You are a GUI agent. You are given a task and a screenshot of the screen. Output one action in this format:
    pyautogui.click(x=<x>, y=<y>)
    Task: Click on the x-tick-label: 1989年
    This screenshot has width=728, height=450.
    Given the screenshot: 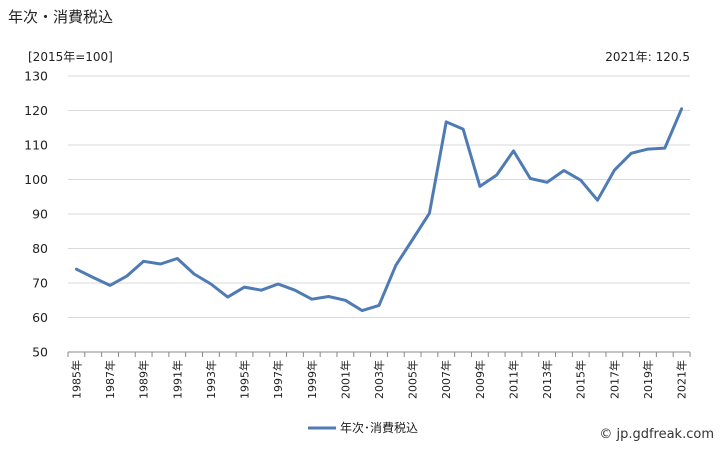 What is the action you would take?
    pyautogui.click(x=144, y=379)
    